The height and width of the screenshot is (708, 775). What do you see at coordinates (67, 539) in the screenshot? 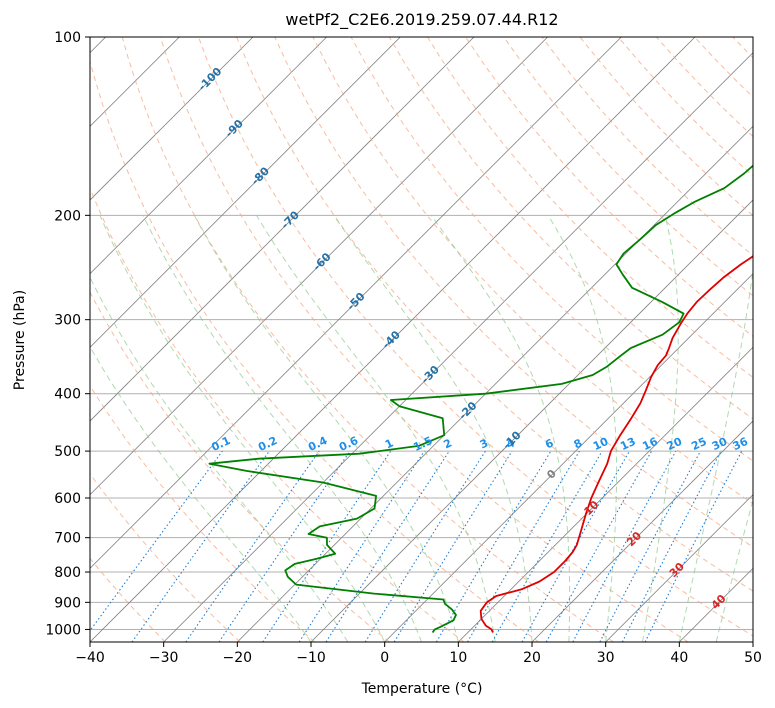
I see `y-tick-label: 700` at bounding box center [67, 539].